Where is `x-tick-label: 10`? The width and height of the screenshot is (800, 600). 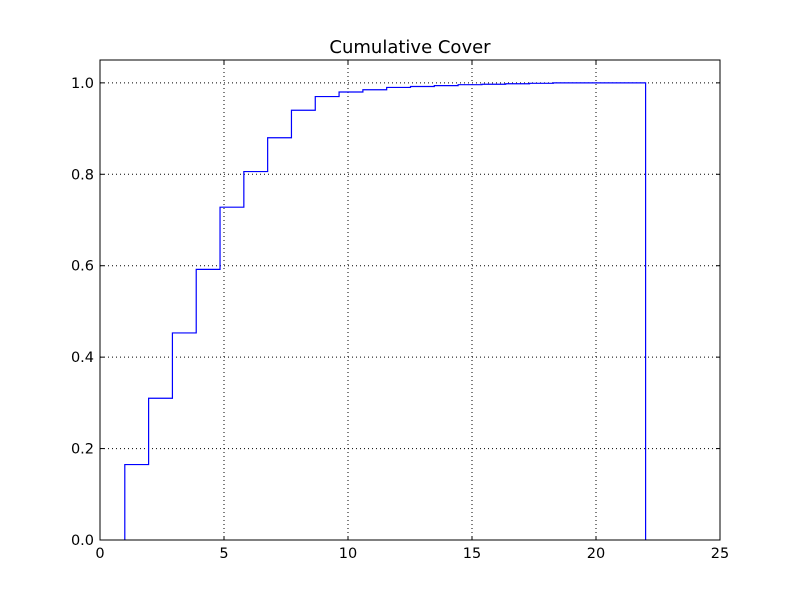 x-tick-label: 10 is located at coordinates (348, 554).